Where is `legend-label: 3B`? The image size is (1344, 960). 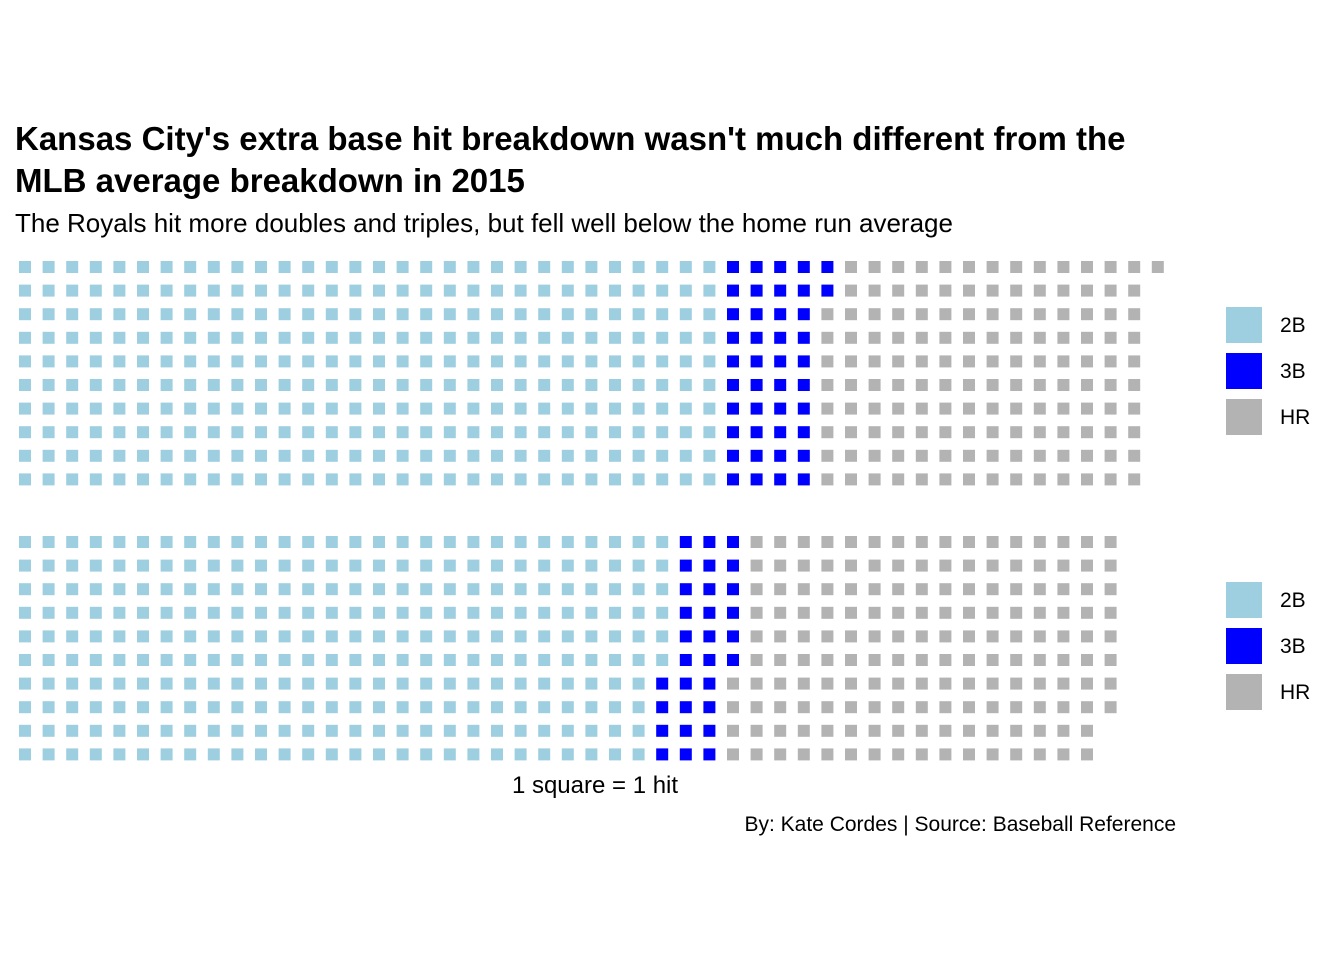 legend-label: 3B is located at coordinates (1293, 371).